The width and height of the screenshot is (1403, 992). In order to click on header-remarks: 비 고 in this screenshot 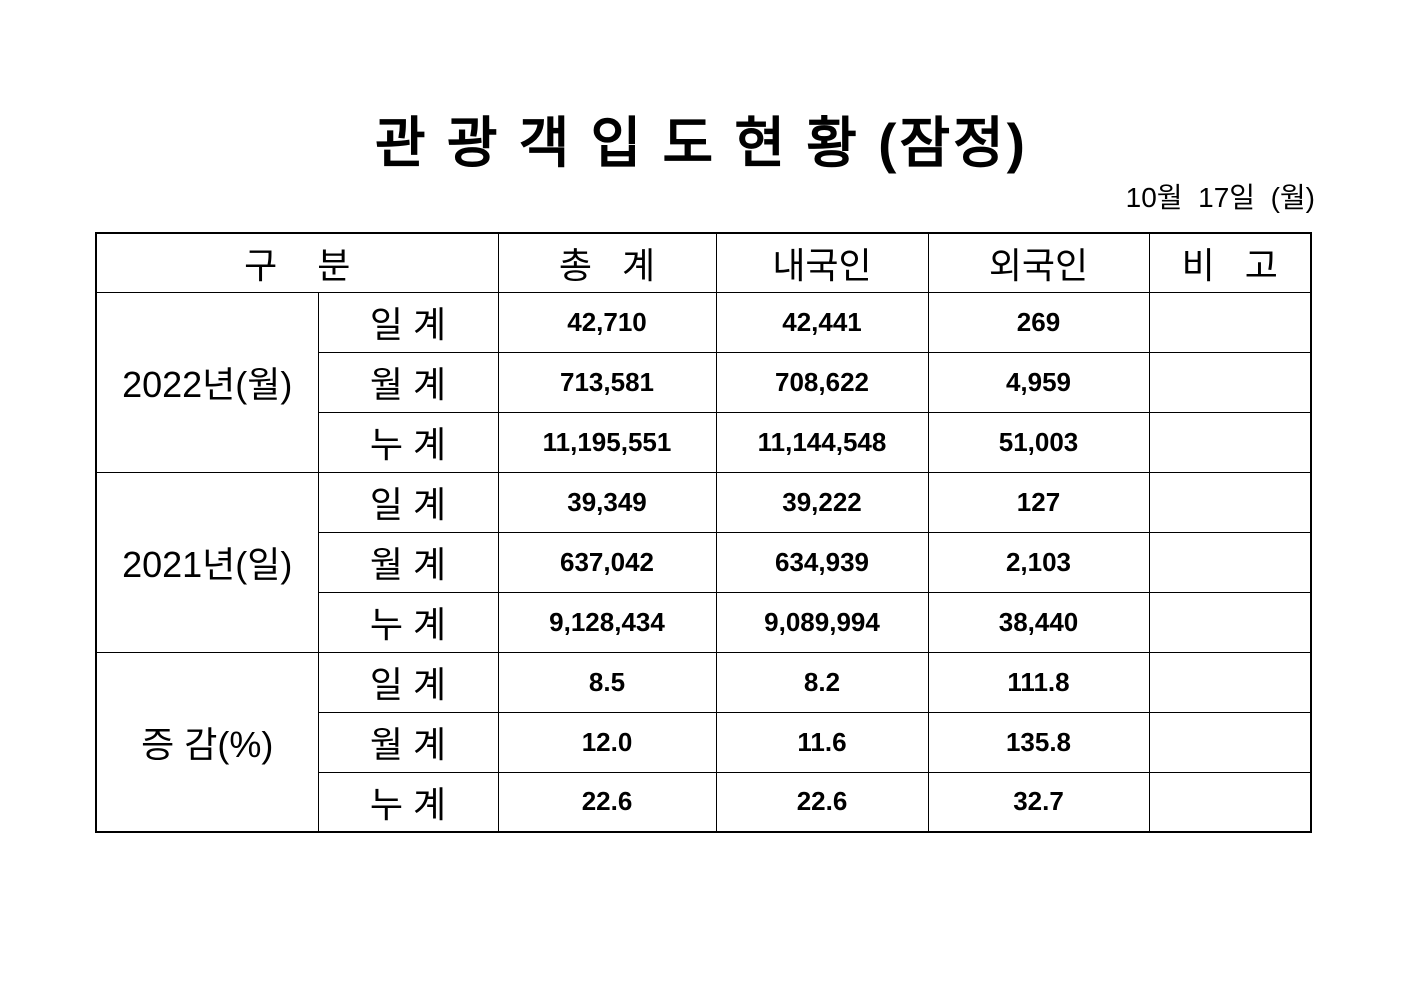, I will do `click(1230, 262)`.